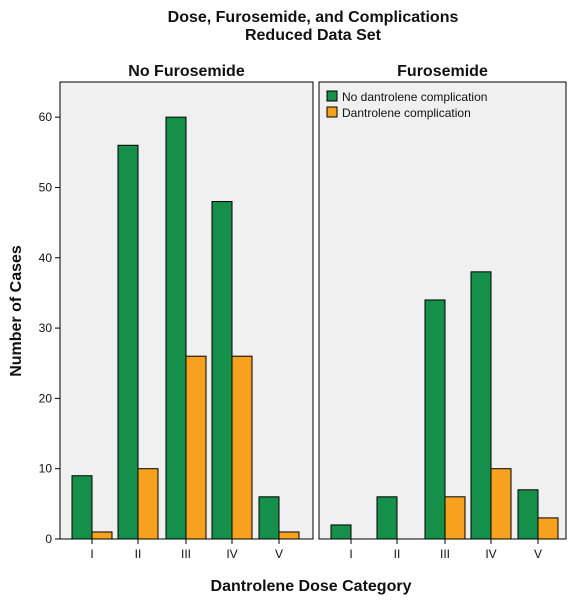  What do you see at coordinates (46, 398) in the screenshot?
I see `y-tick-label: 20` at bounding box center [46, 398].